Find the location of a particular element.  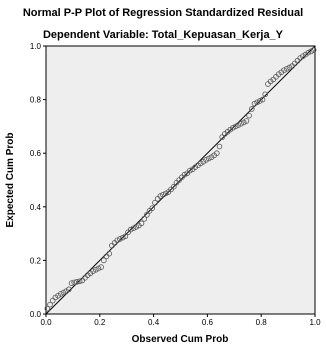

x-tick-label: 1.0 is located at coordinates (315, 322).